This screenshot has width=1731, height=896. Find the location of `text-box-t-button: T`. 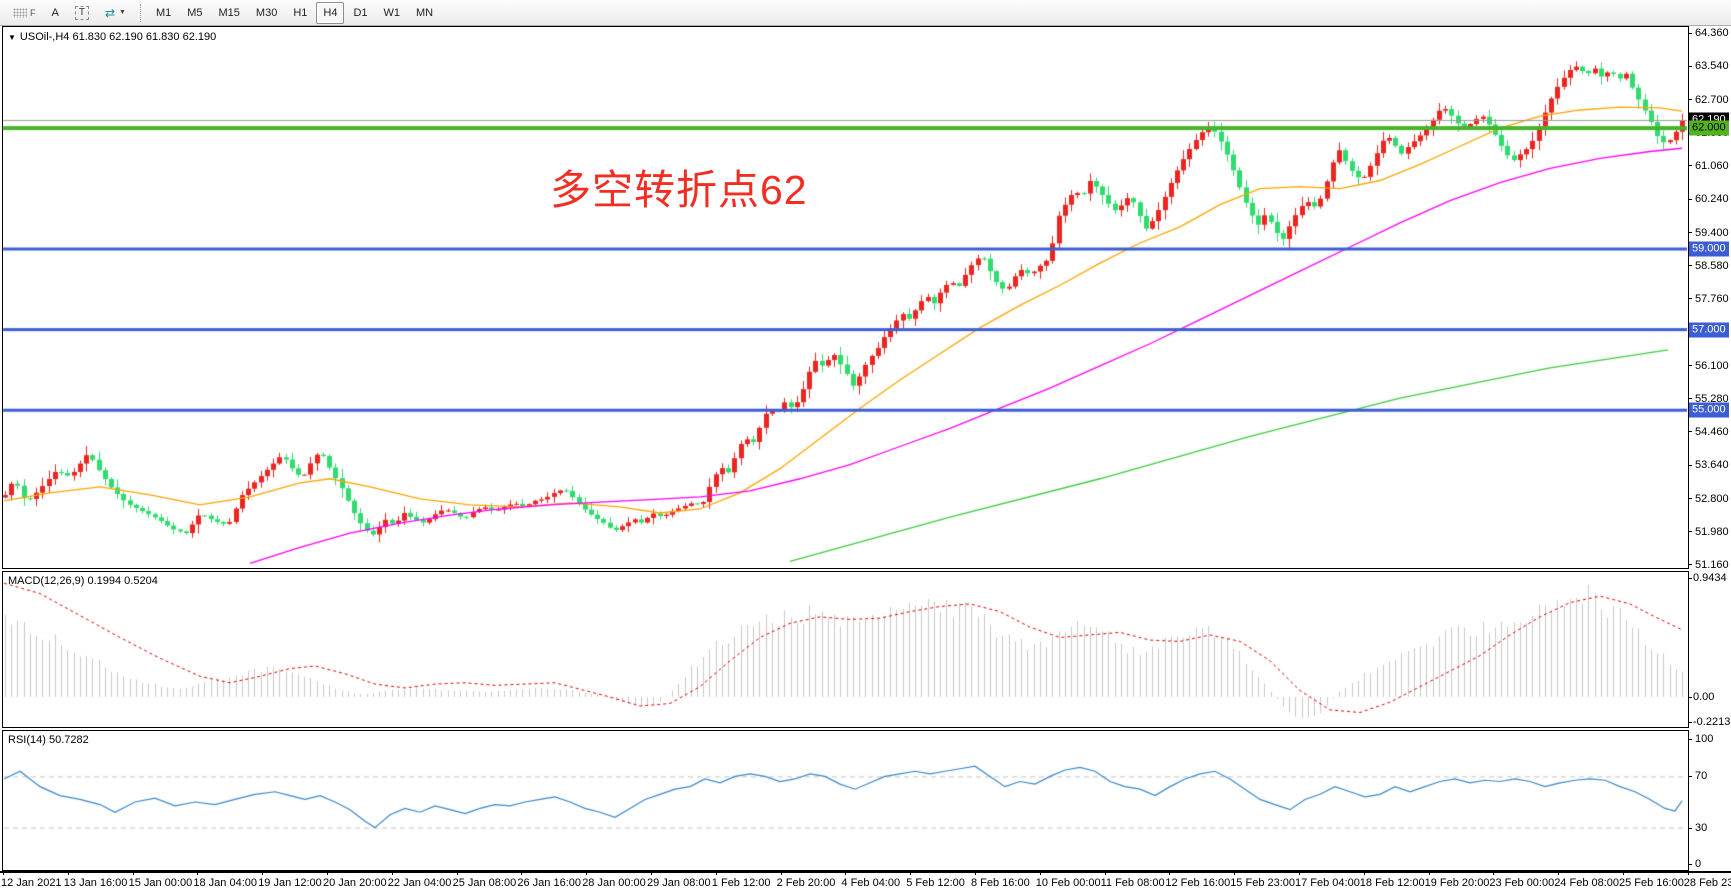

text-box-t-button: T is located at coordinates (82, 13).